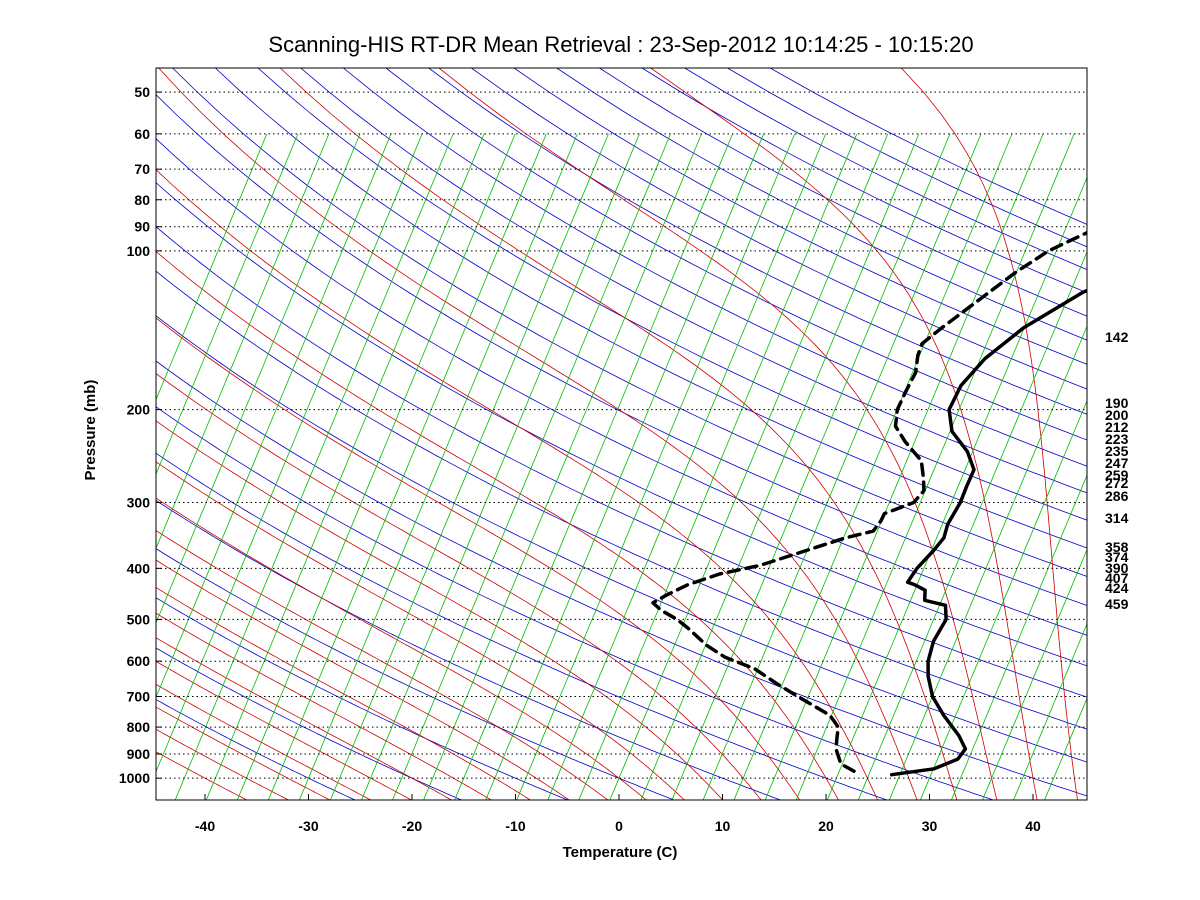  Describe the element at coordinates (139, 661) in the screenshot. I see `y-tick-label: 600` at that location.